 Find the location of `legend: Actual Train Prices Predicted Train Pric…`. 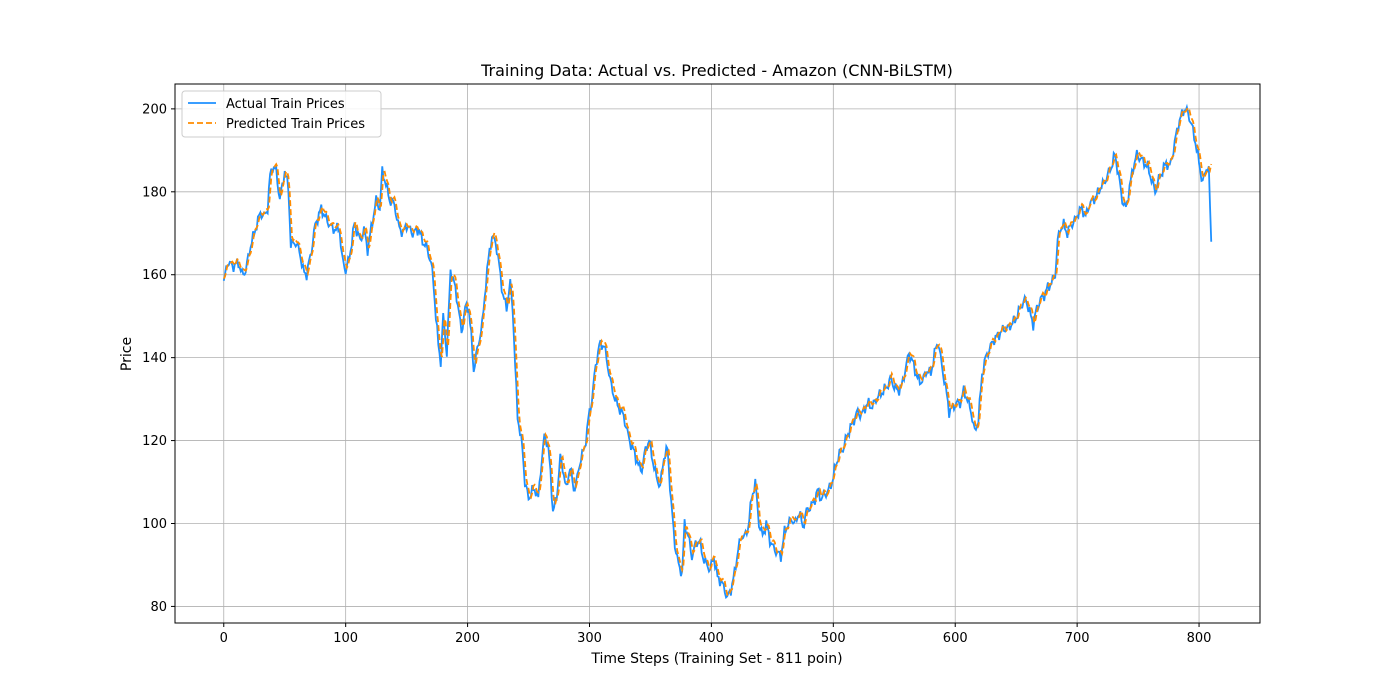

legend: Actual Train Prices Predicted Train Pric… is located at coordinates (281, 114).